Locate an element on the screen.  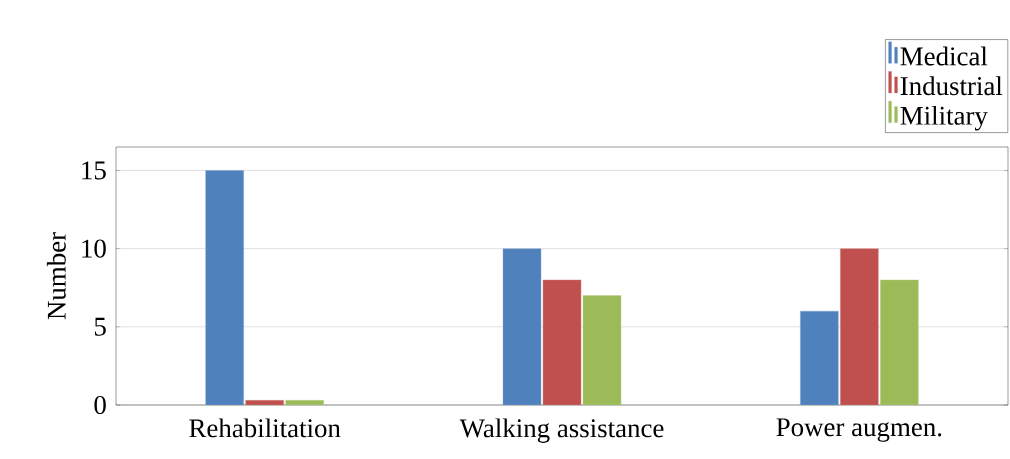
legend-label: Medical is located at coordinates (944, 56).